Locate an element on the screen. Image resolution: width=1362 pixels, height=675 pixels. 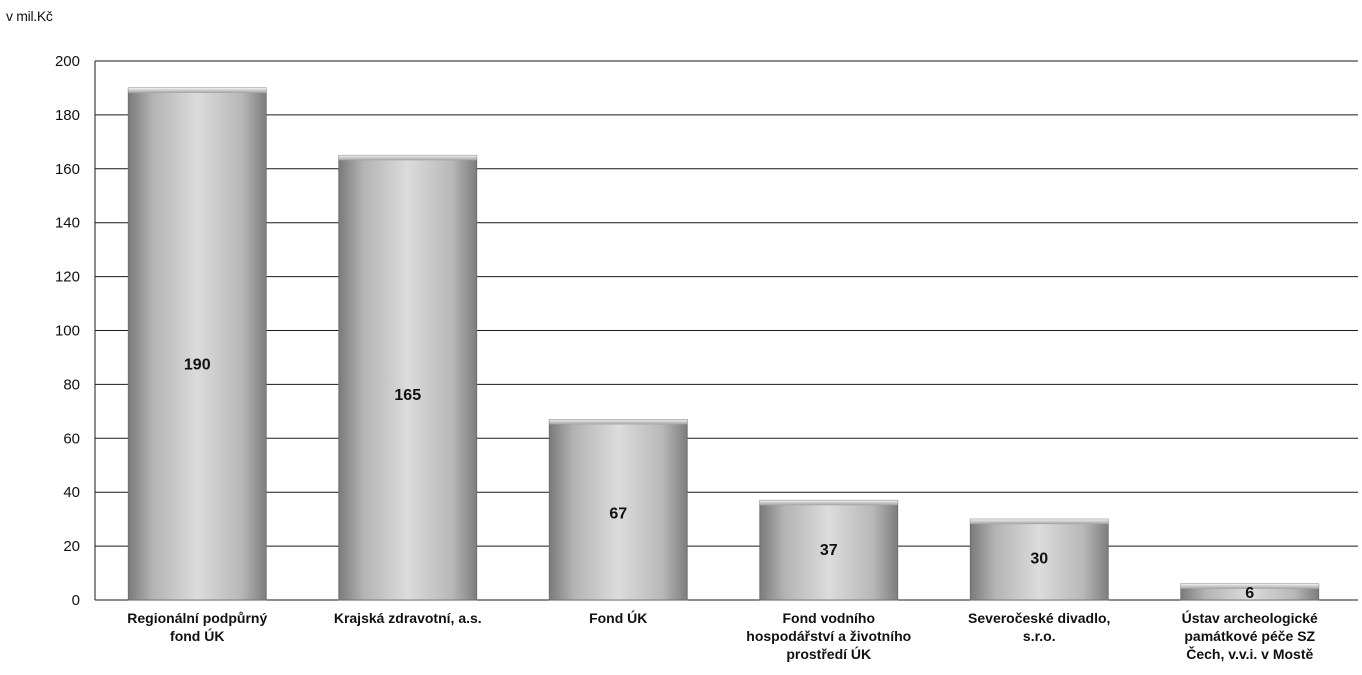
y-tick-label: 140 is located at coordinates (67, 223).